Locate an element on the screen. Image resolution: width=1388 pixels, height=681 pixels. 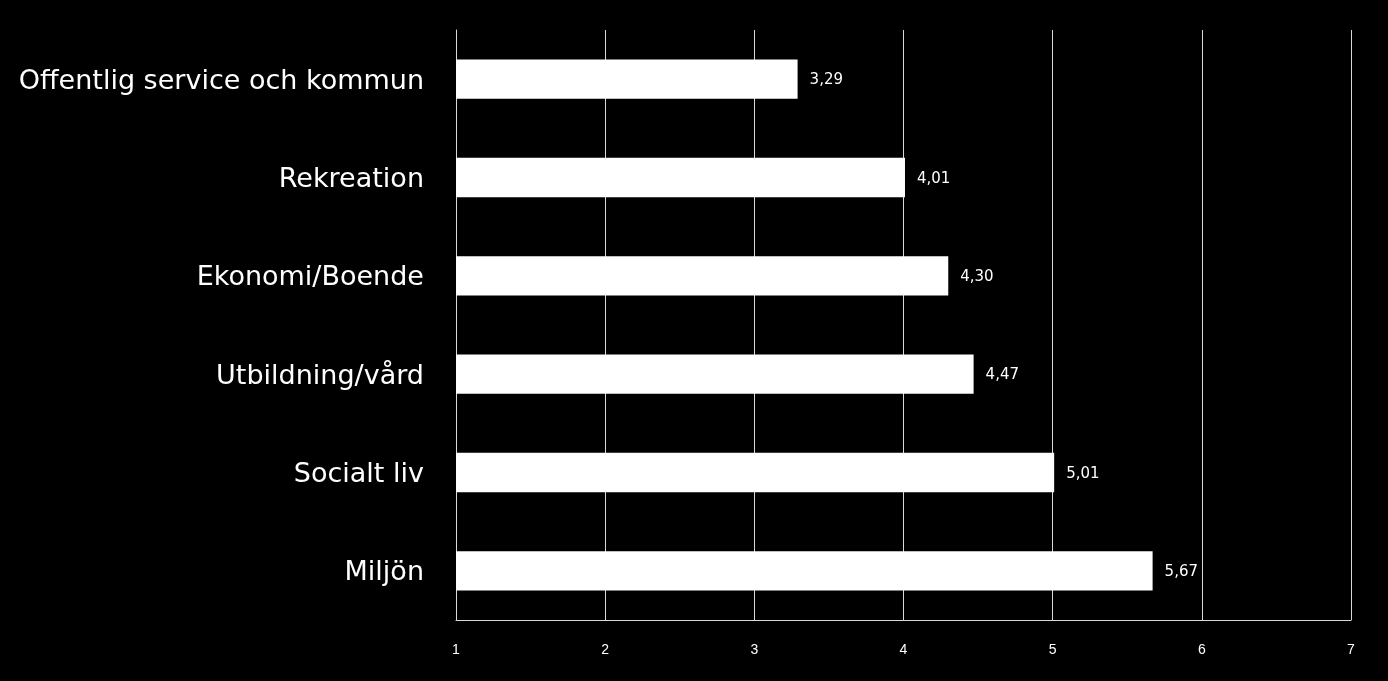
y-tick-label: Utbildning/vård is located at coordinates (320, 374).